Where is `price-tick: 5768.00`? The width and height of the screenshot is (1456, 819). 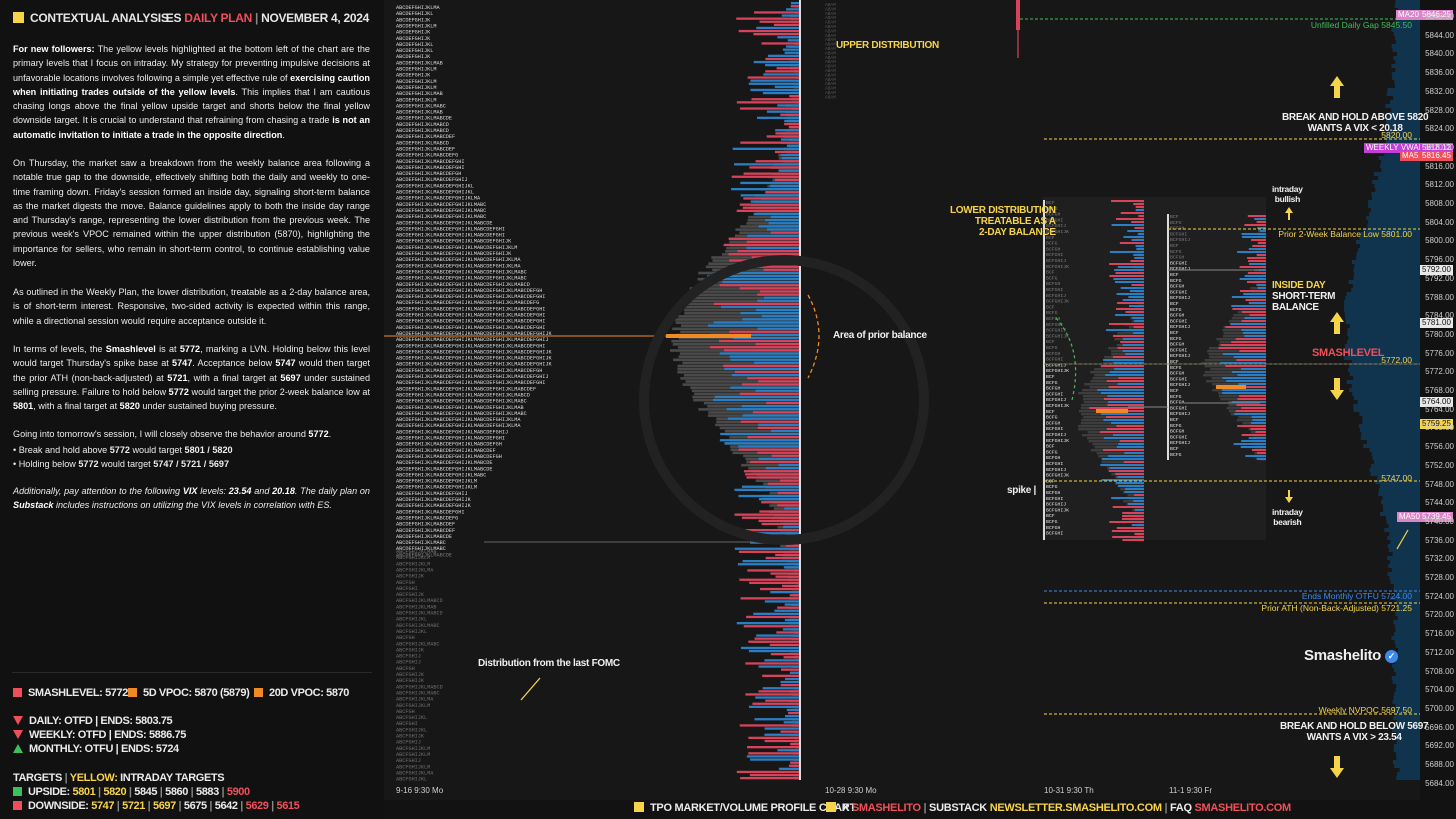
price-tick: 5768.00 is located at coordinates (1439, 390).